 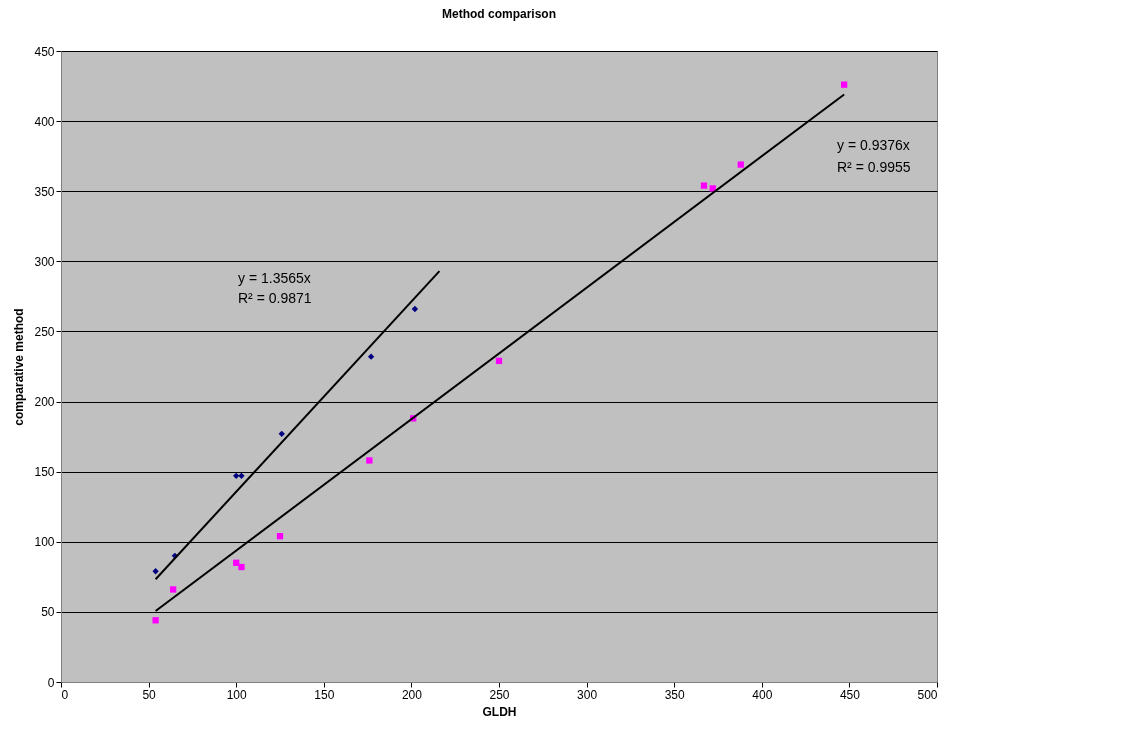 What do you see at coordinates (873, 145) in the screenshot?
I see `annotation: y = 0.9376x` at bounding box center [873, 145].